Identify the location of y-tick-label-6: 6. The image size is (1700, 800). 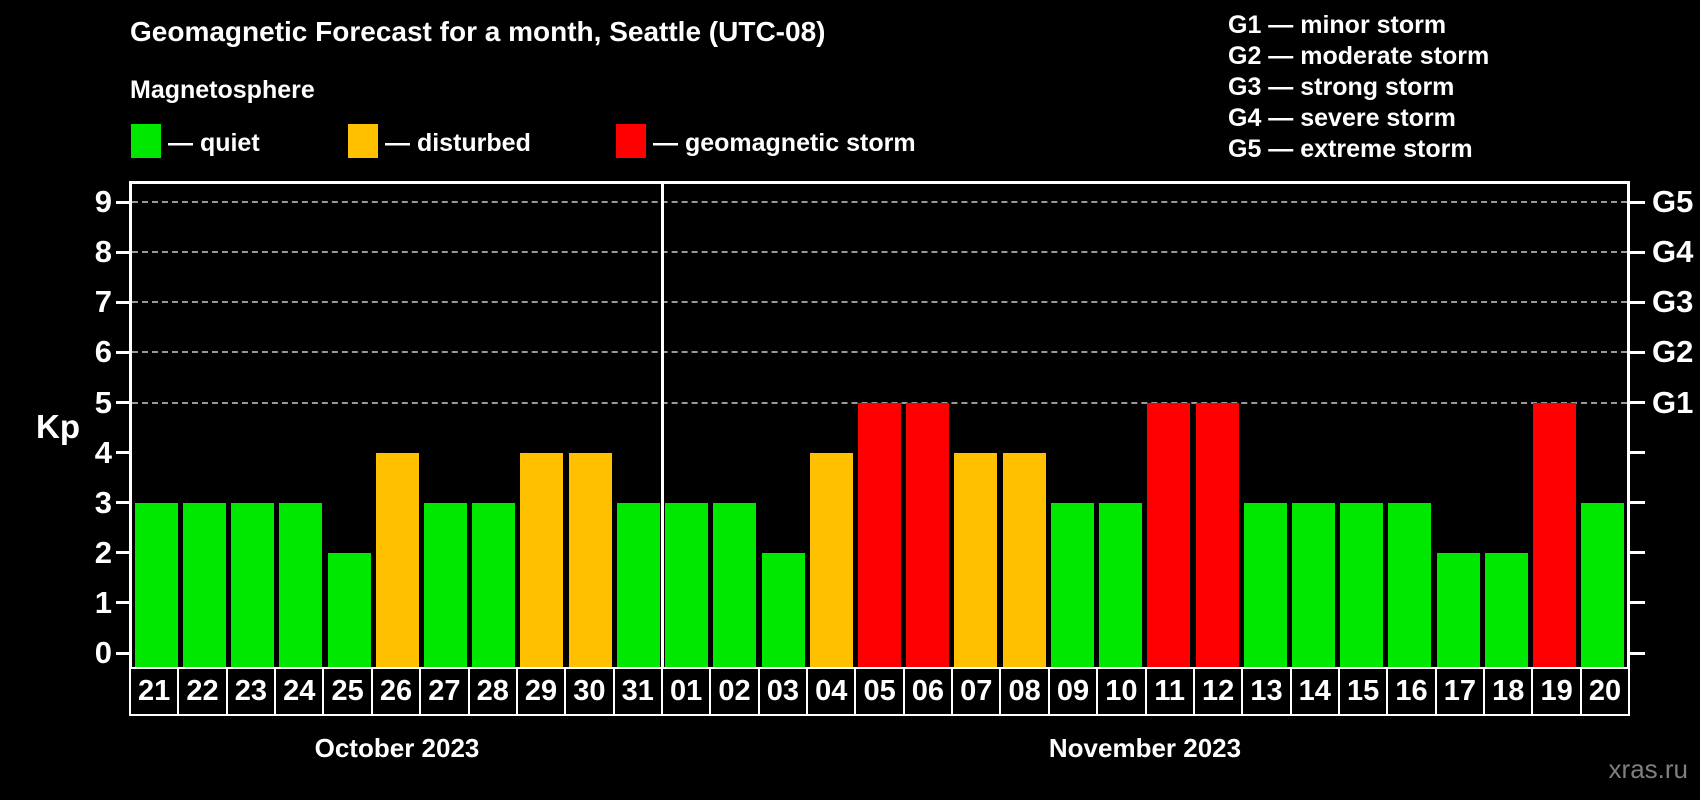
(103, 352).